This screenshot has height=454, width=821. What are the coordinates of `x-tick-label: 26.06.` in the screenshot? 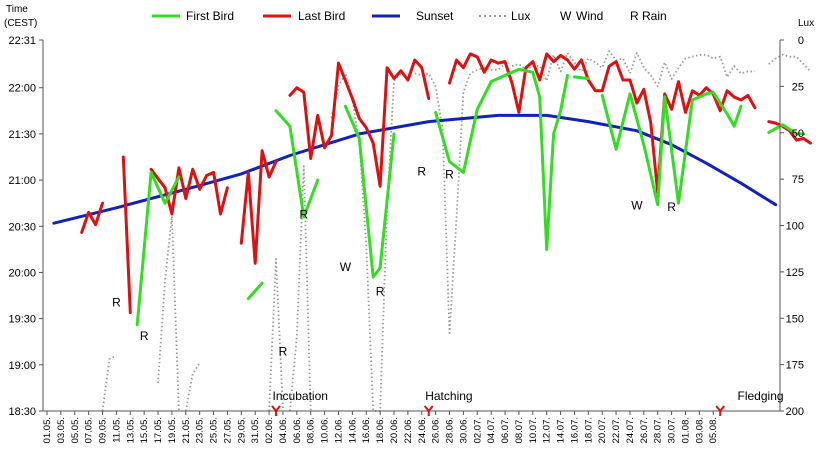 It's located at (436, 430).